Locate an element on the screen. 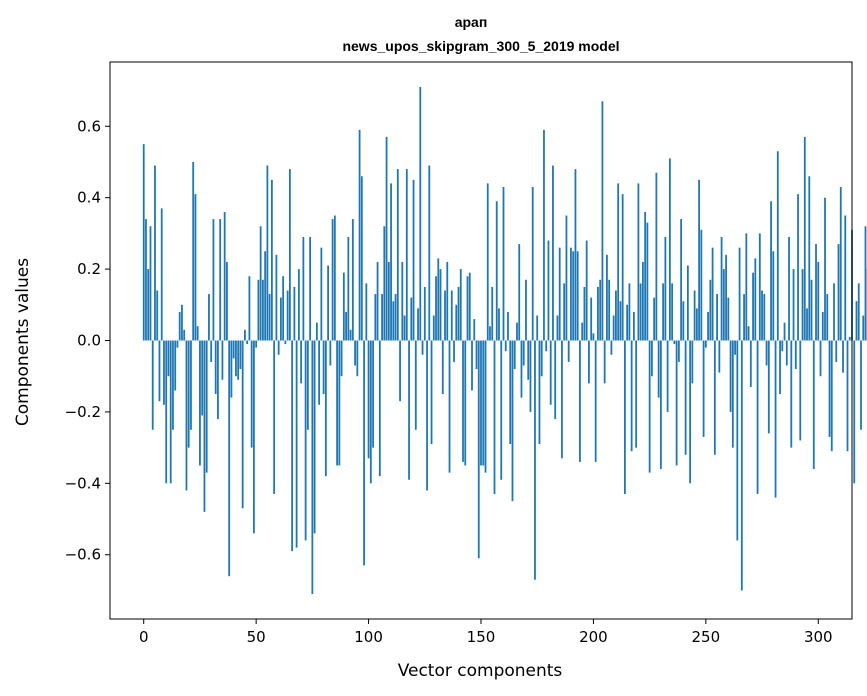  x-tick-label: 250 is located at coordinates (706, 637).